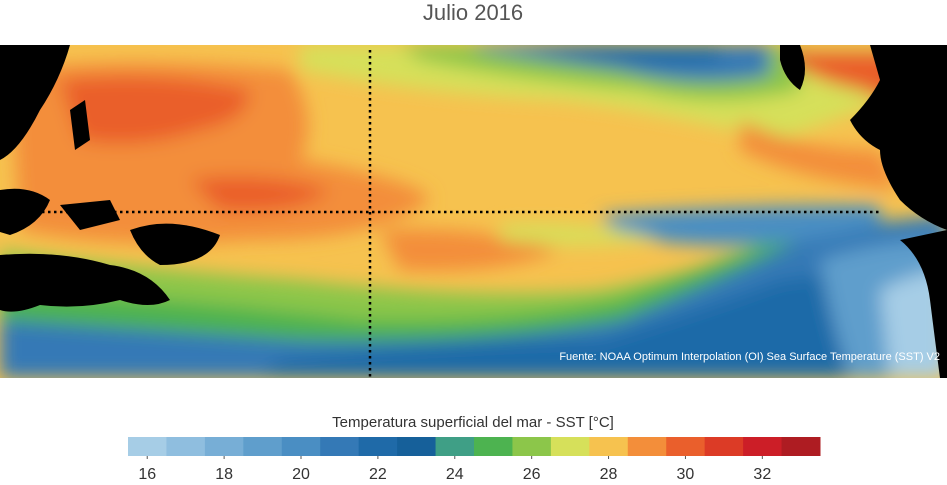 The height and width of the screenshot is (485, 947). Describe the element at coordinates (686, 473) in the screenshot. I see `tick-label: 30` at that location.